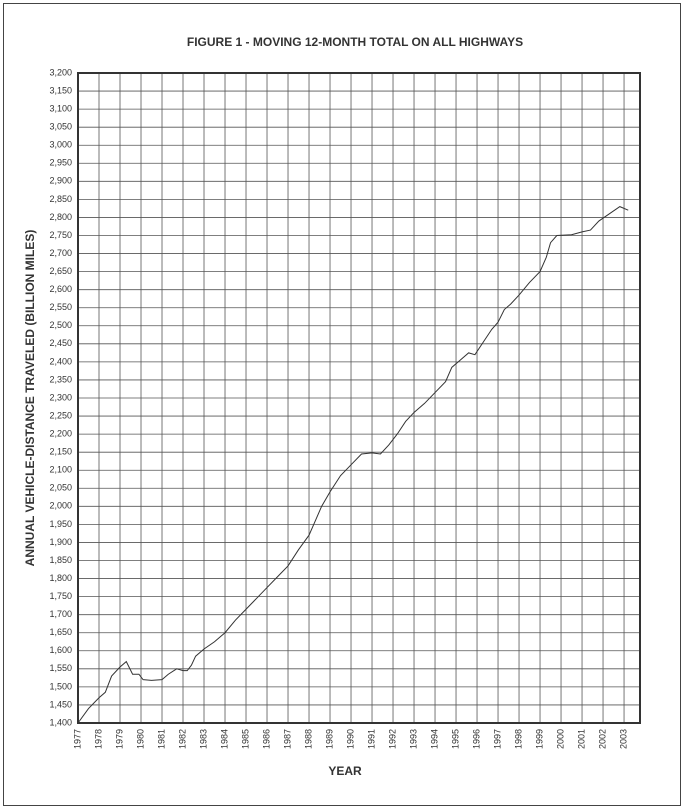 Image resolution: width=684 pixels, height=809 pixels. Describe the element at coordinates (476, 739) in the screenshot. I see `x-tick-label: 1996` at that location.